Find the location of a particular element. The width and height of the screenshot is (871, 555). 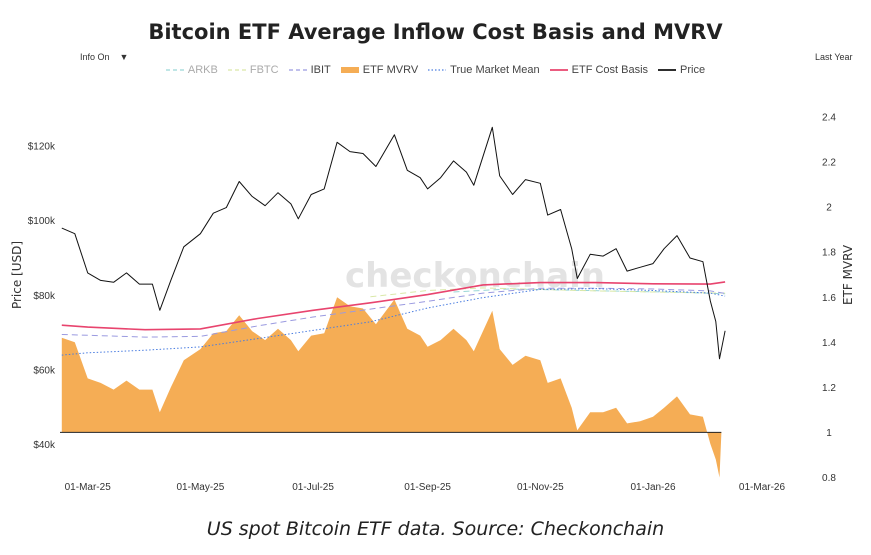

y-left-tick-label: $60k is located at coordinates (44, 371).